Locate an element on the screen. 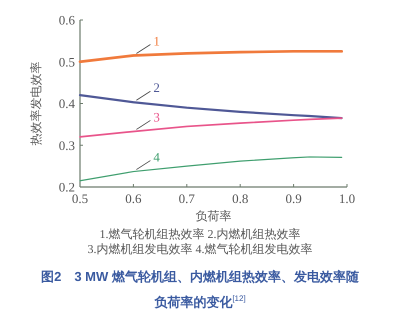  y-tick-label: 0.3 is located at coordinates (66, 145).